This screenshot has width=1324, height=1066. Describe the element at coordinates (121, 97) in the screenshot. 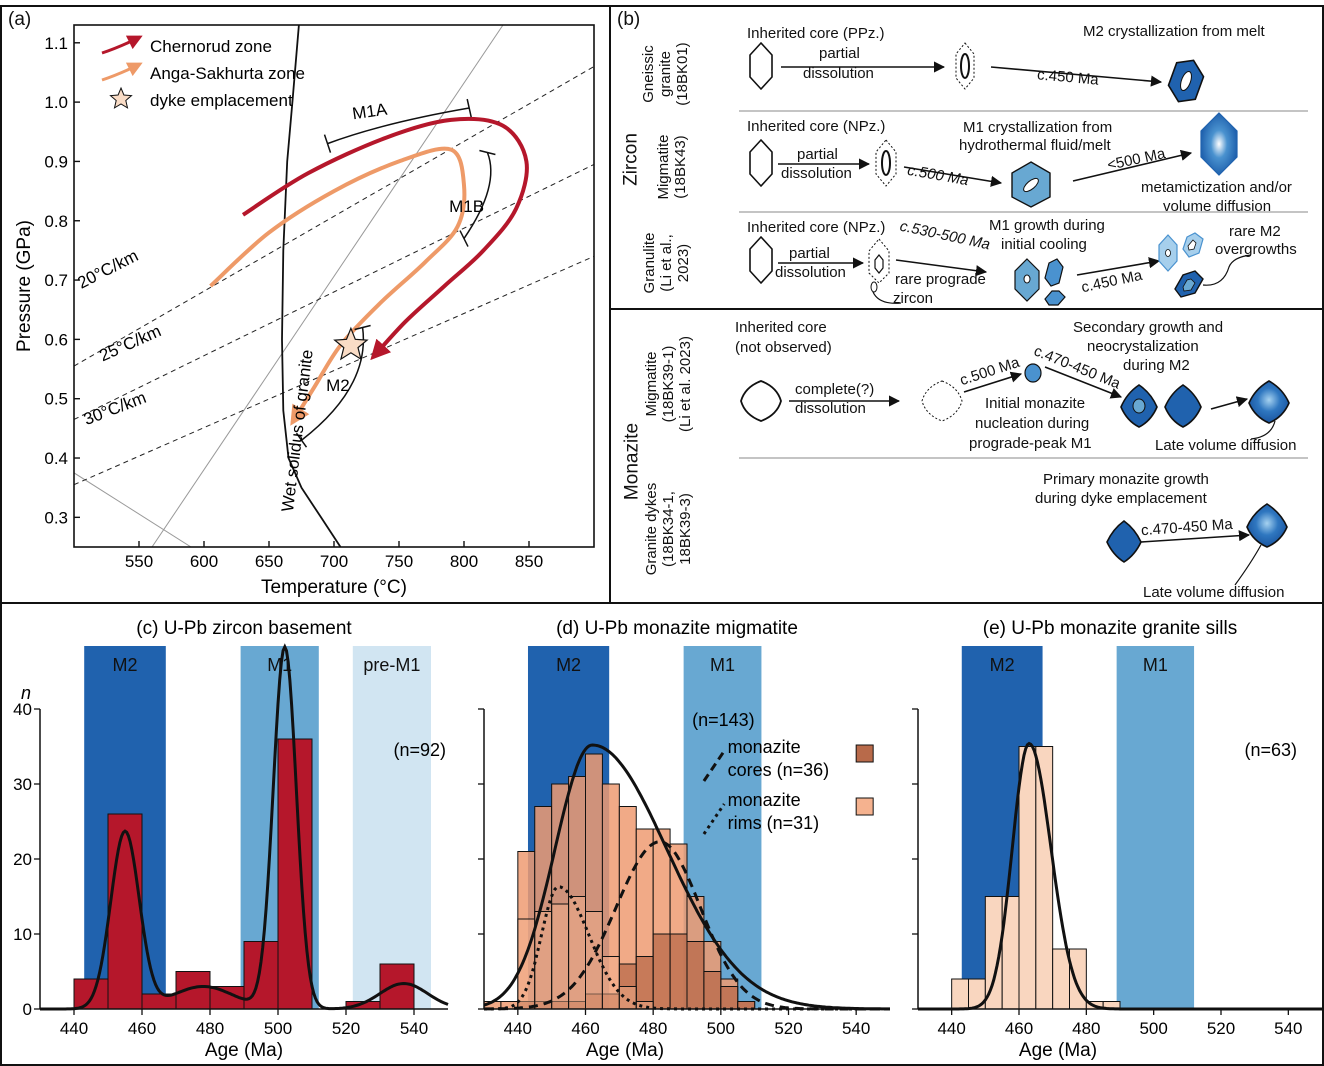

I see `legend-star-symbol` at that location.